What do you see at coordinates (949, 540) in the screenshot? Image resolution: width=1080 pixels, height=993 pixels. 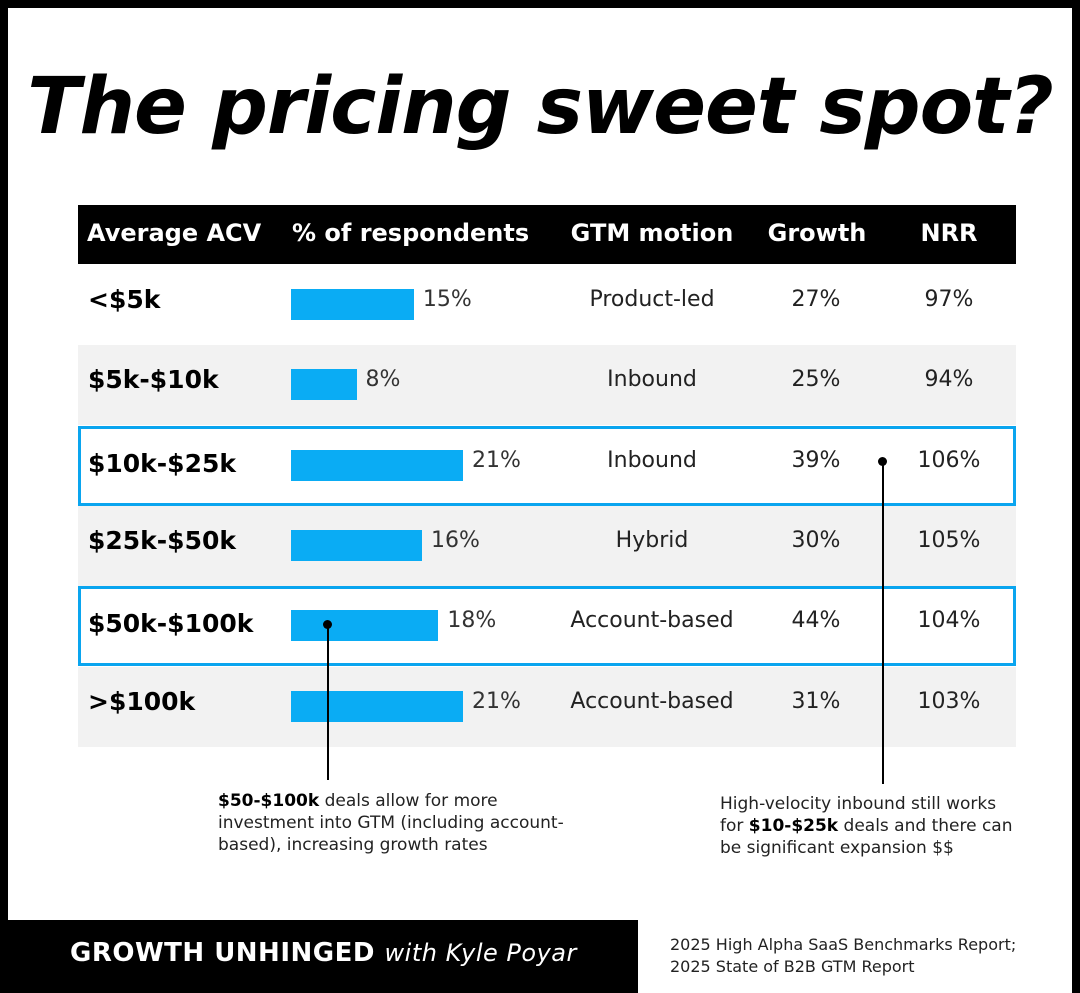 I see `nrr-value: 105%` at bounding box center [949, 540].